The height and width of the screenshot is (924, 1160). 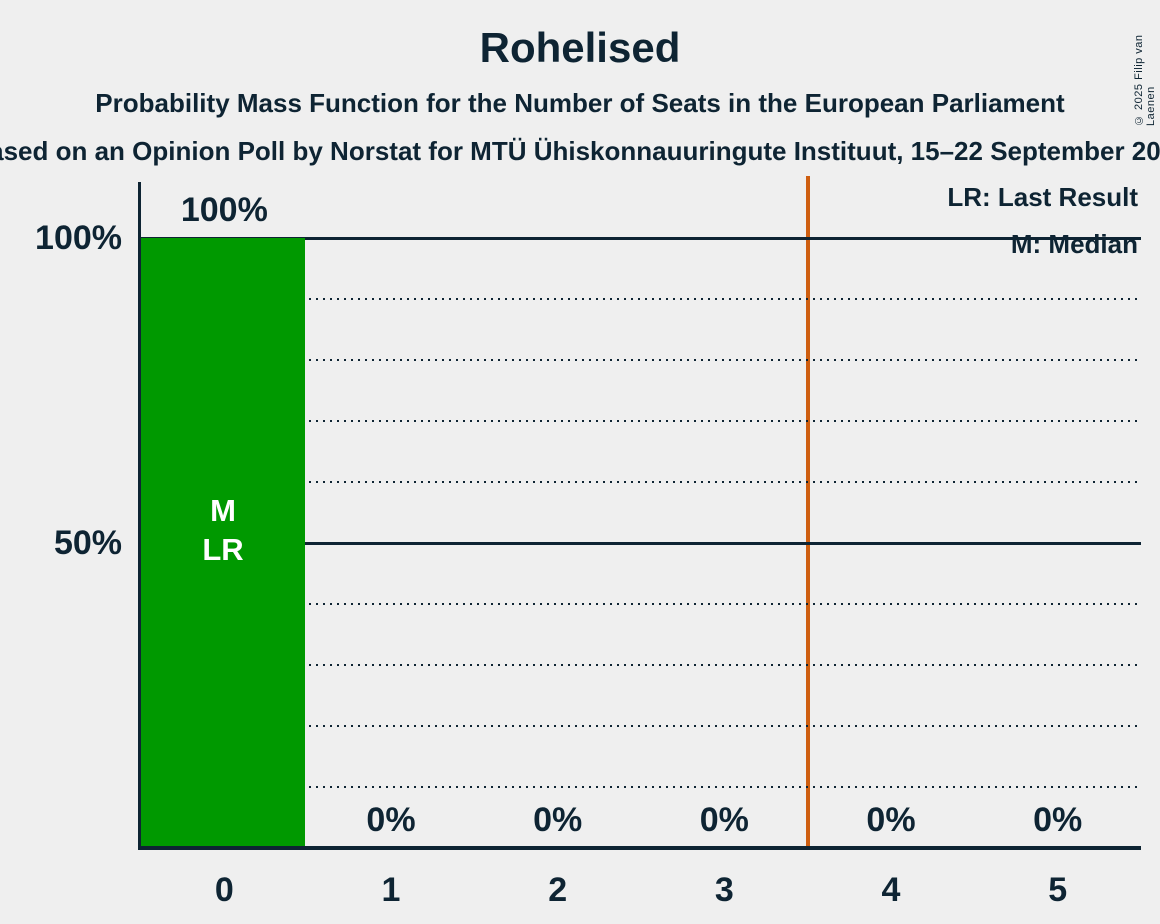 I want to click on y-axis-line, so click(x=139, y=516).